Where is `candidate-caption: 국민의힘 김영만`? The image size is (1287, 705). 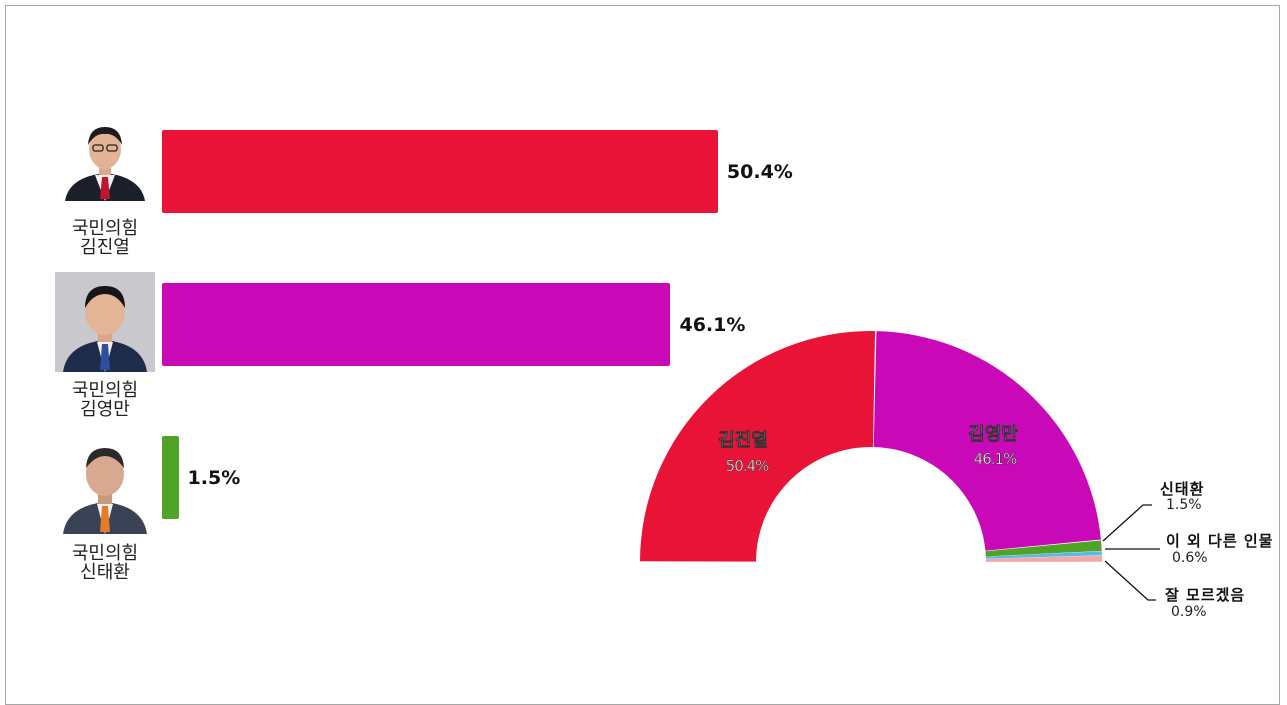 candidate-caption: 국민의힘 김영만 is located at coordinates (105, 400).